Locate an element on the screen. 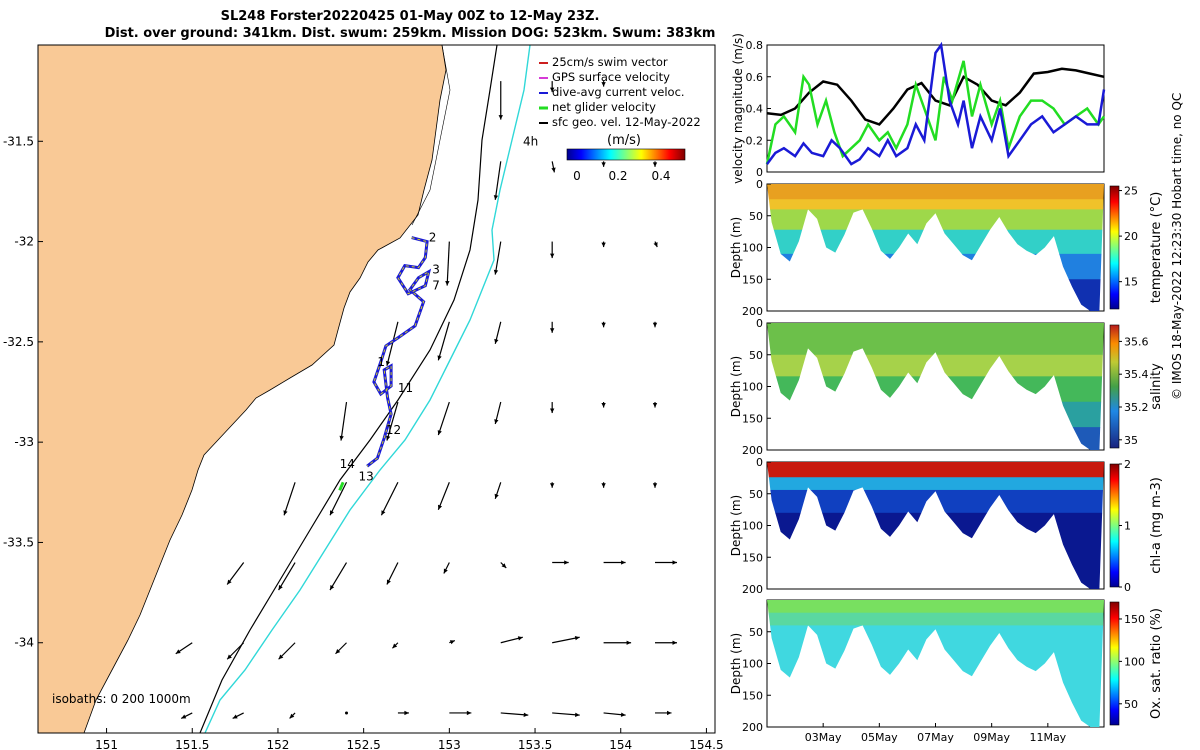 The image size is (1200, 750). colorbar-tick-label: 50 is located at coordinates (1131, 704).